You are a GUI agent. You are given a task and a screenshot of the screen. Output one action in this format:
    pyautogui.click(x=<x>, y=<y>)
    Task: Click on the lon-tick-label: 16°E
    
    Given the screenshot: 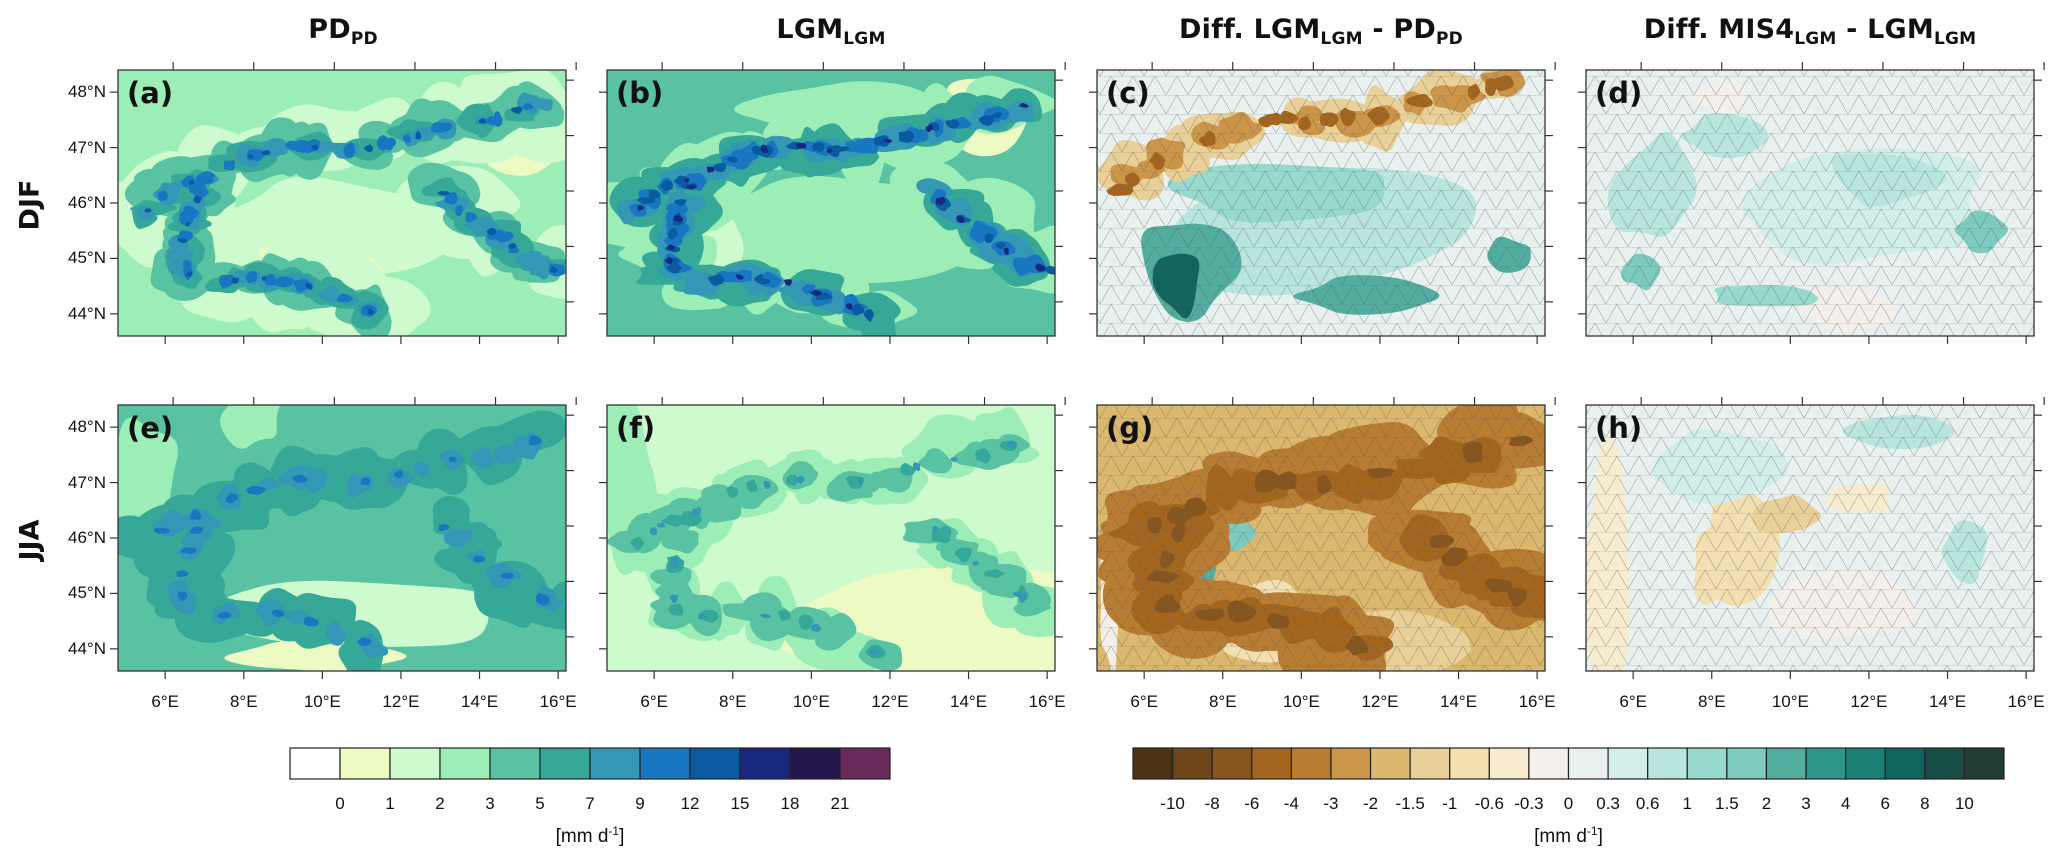 What is the action you would take?
    pyautogui.click(x=558, y=701)
    